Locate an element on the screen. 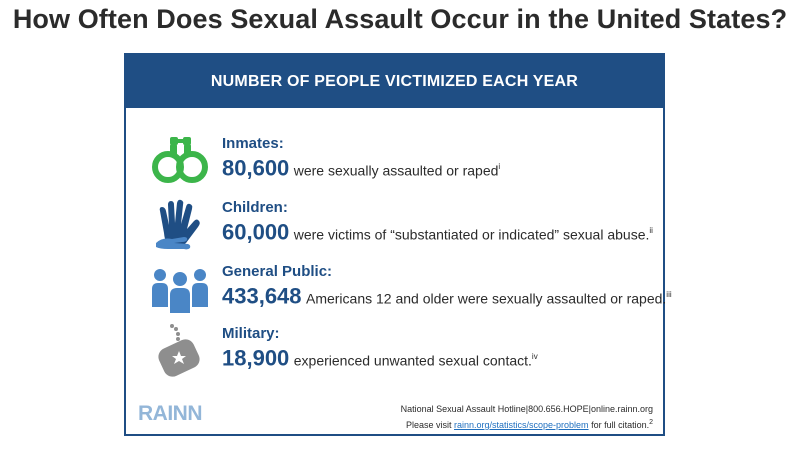 This screenshot has height=452, width=800. item-number: 60,000 is located at coordinates (256, 232).